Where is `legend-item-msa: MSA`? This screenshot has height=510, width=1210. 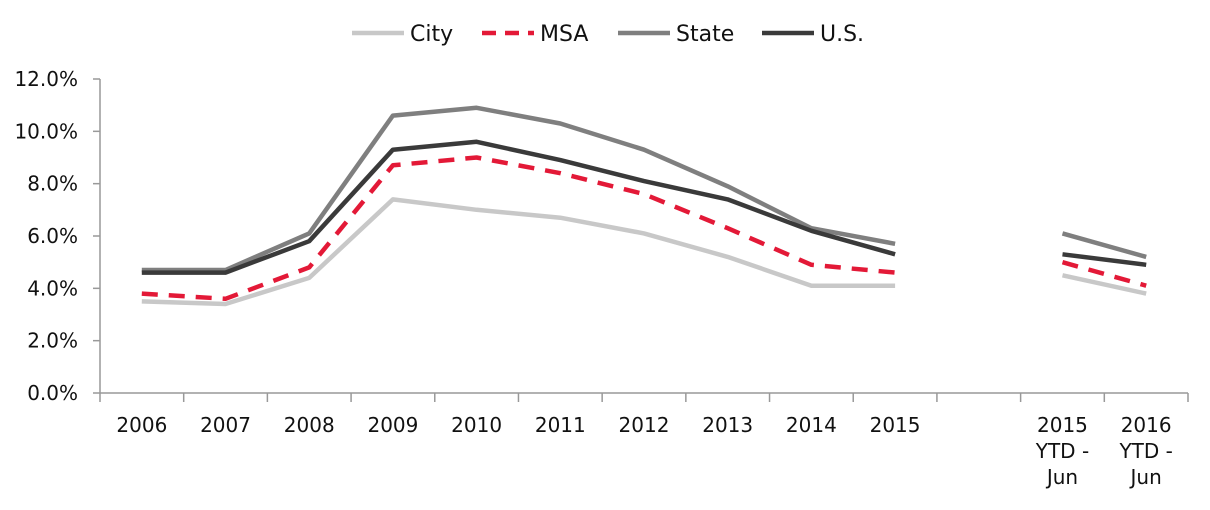 legend-item-msa: MSA is located at coordinates (535, 34).